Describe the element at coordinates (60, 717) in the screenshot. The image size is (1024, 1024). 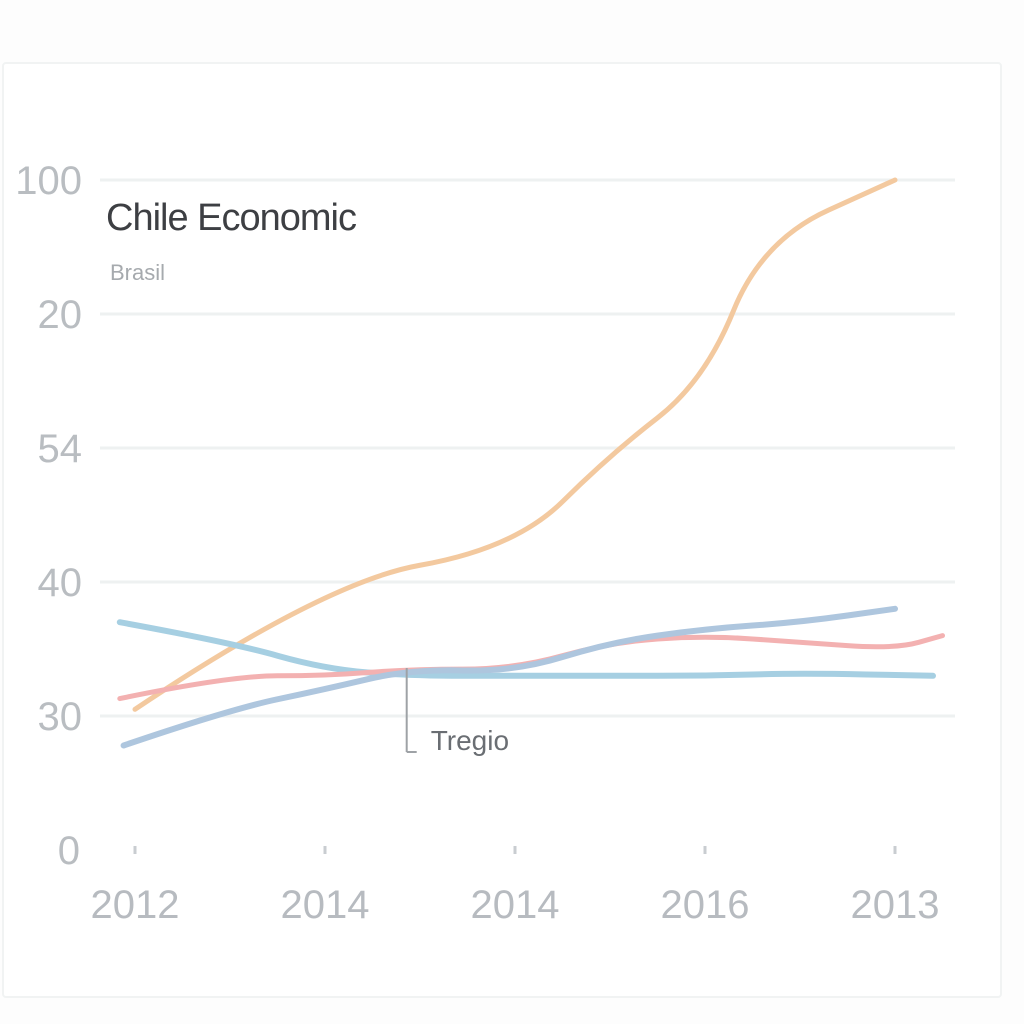
I see `y-tick-label: 30` at that location.